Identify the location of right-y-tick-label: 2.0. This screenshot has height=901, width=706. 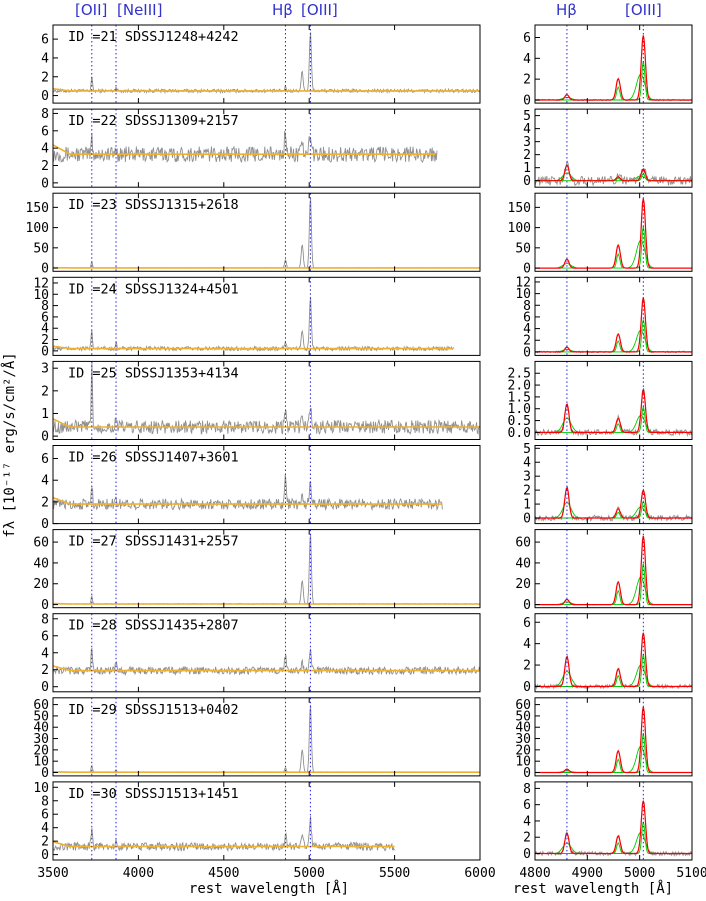
(519, 386).